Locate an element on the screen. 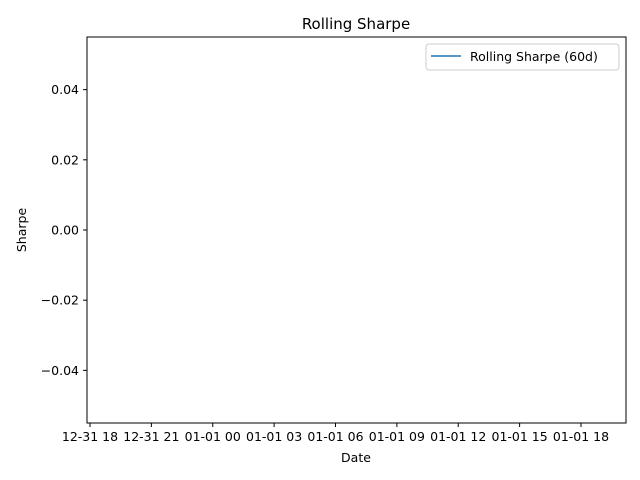 This screenshot has width=640, height=480. x-tick-label: 12-31 21 is located at coordinates (151, 436).